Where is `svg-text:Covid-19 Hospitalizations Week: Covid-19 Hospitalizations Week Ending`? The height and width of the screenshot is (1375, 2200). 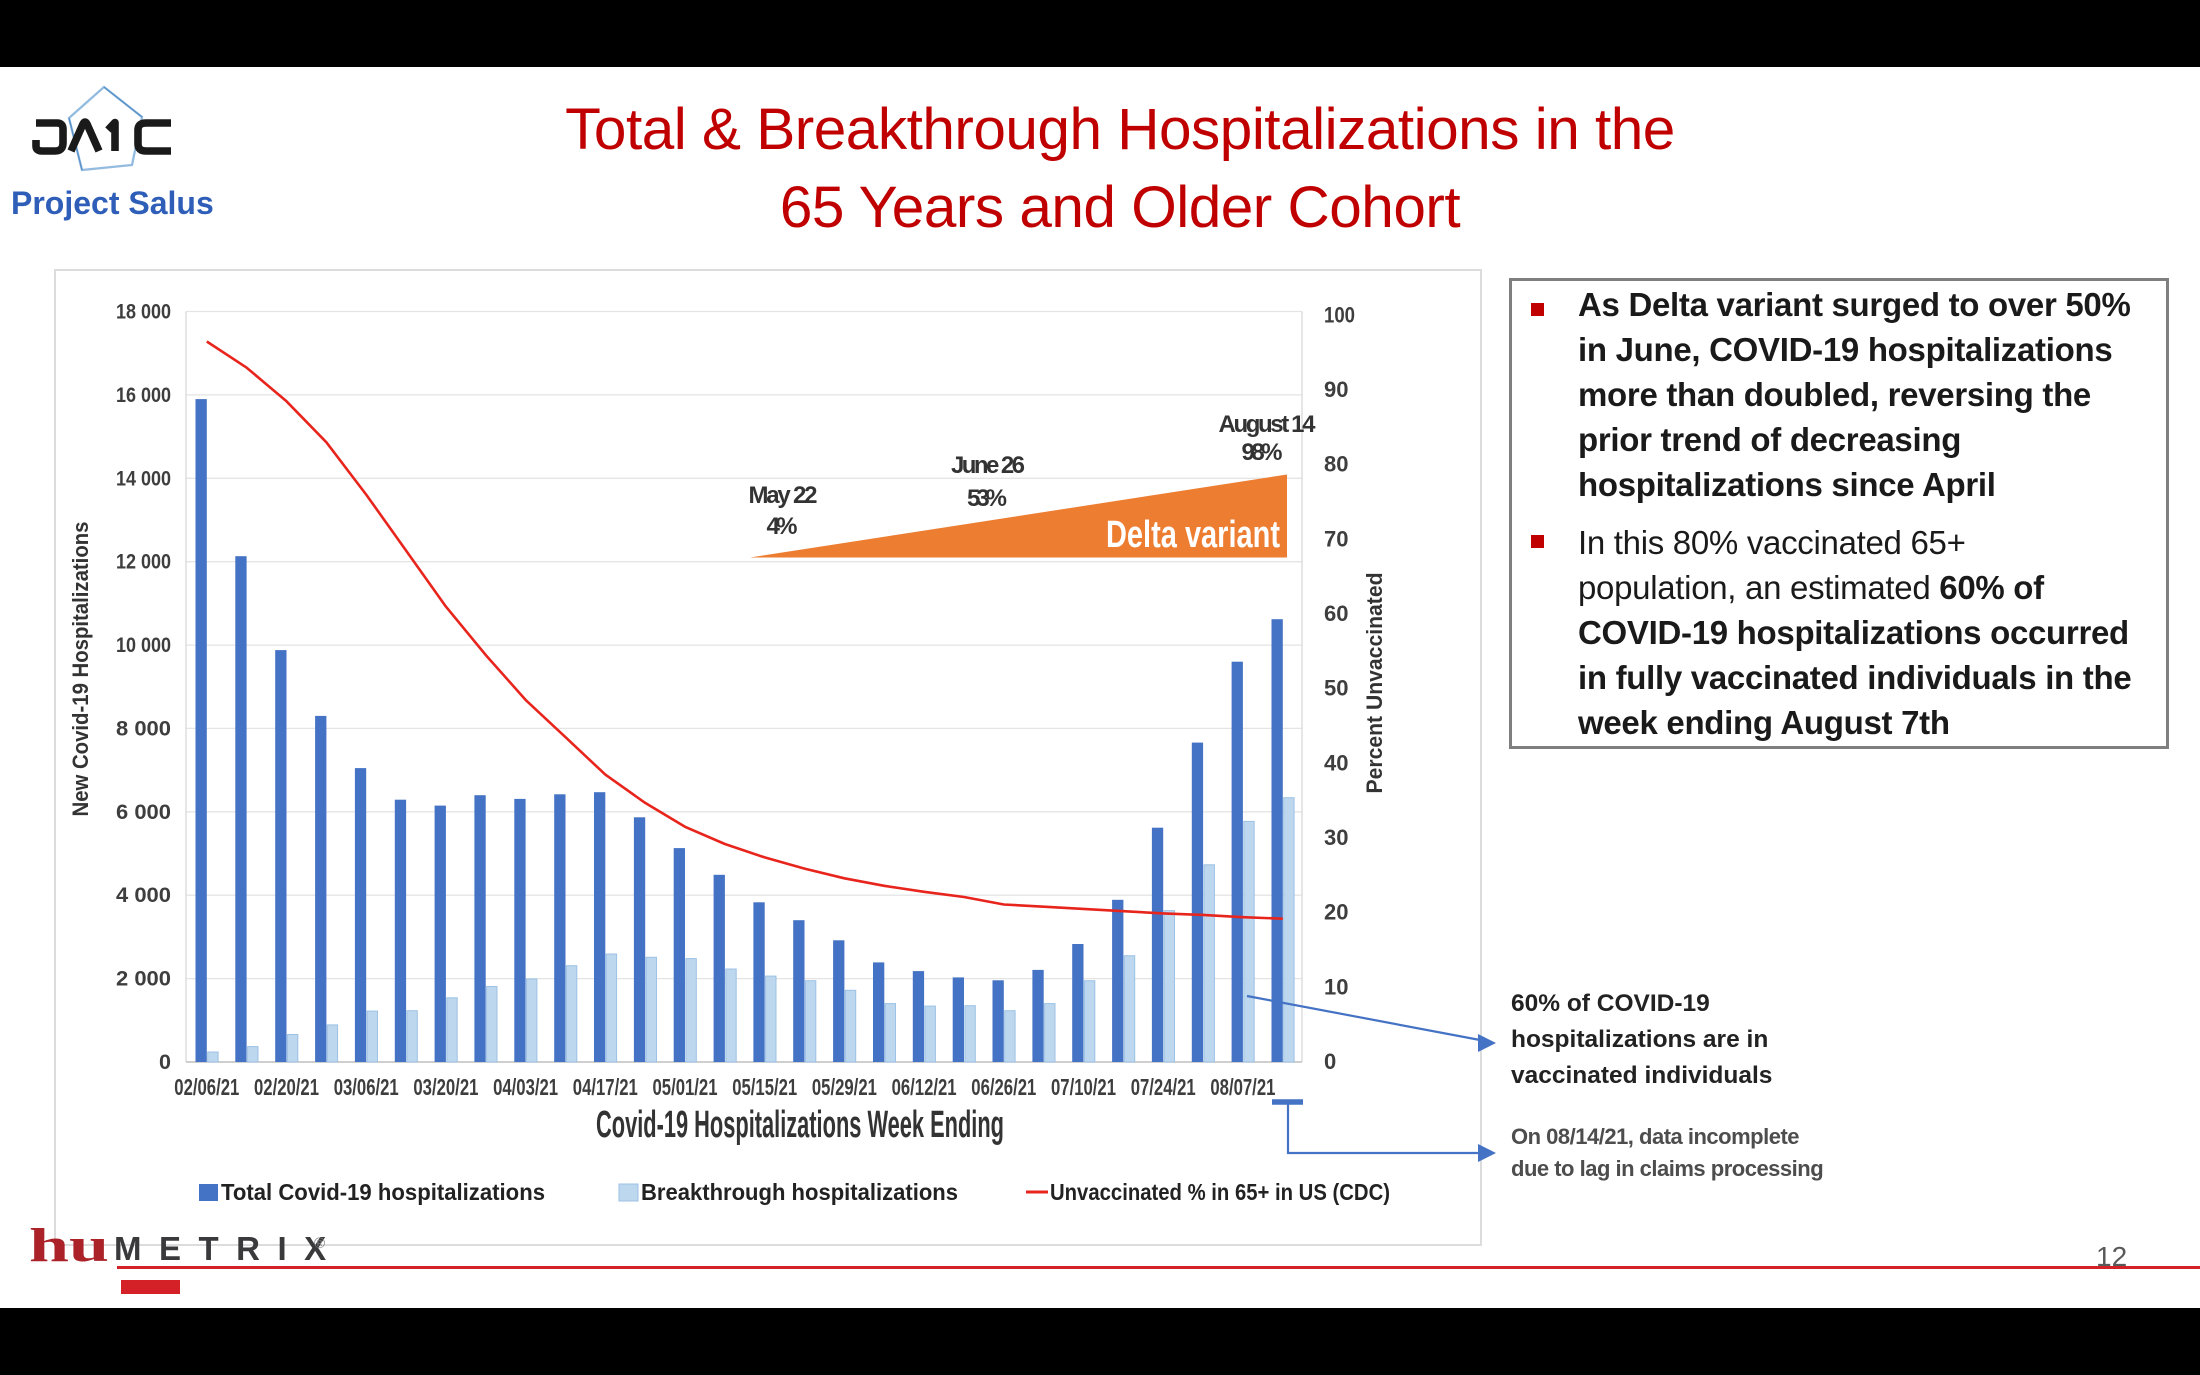
svg-text:Covid-19 Hospitalizations Week: Covid-19 Hospitalizations Week Ending is located at coordinates (800, 1125).